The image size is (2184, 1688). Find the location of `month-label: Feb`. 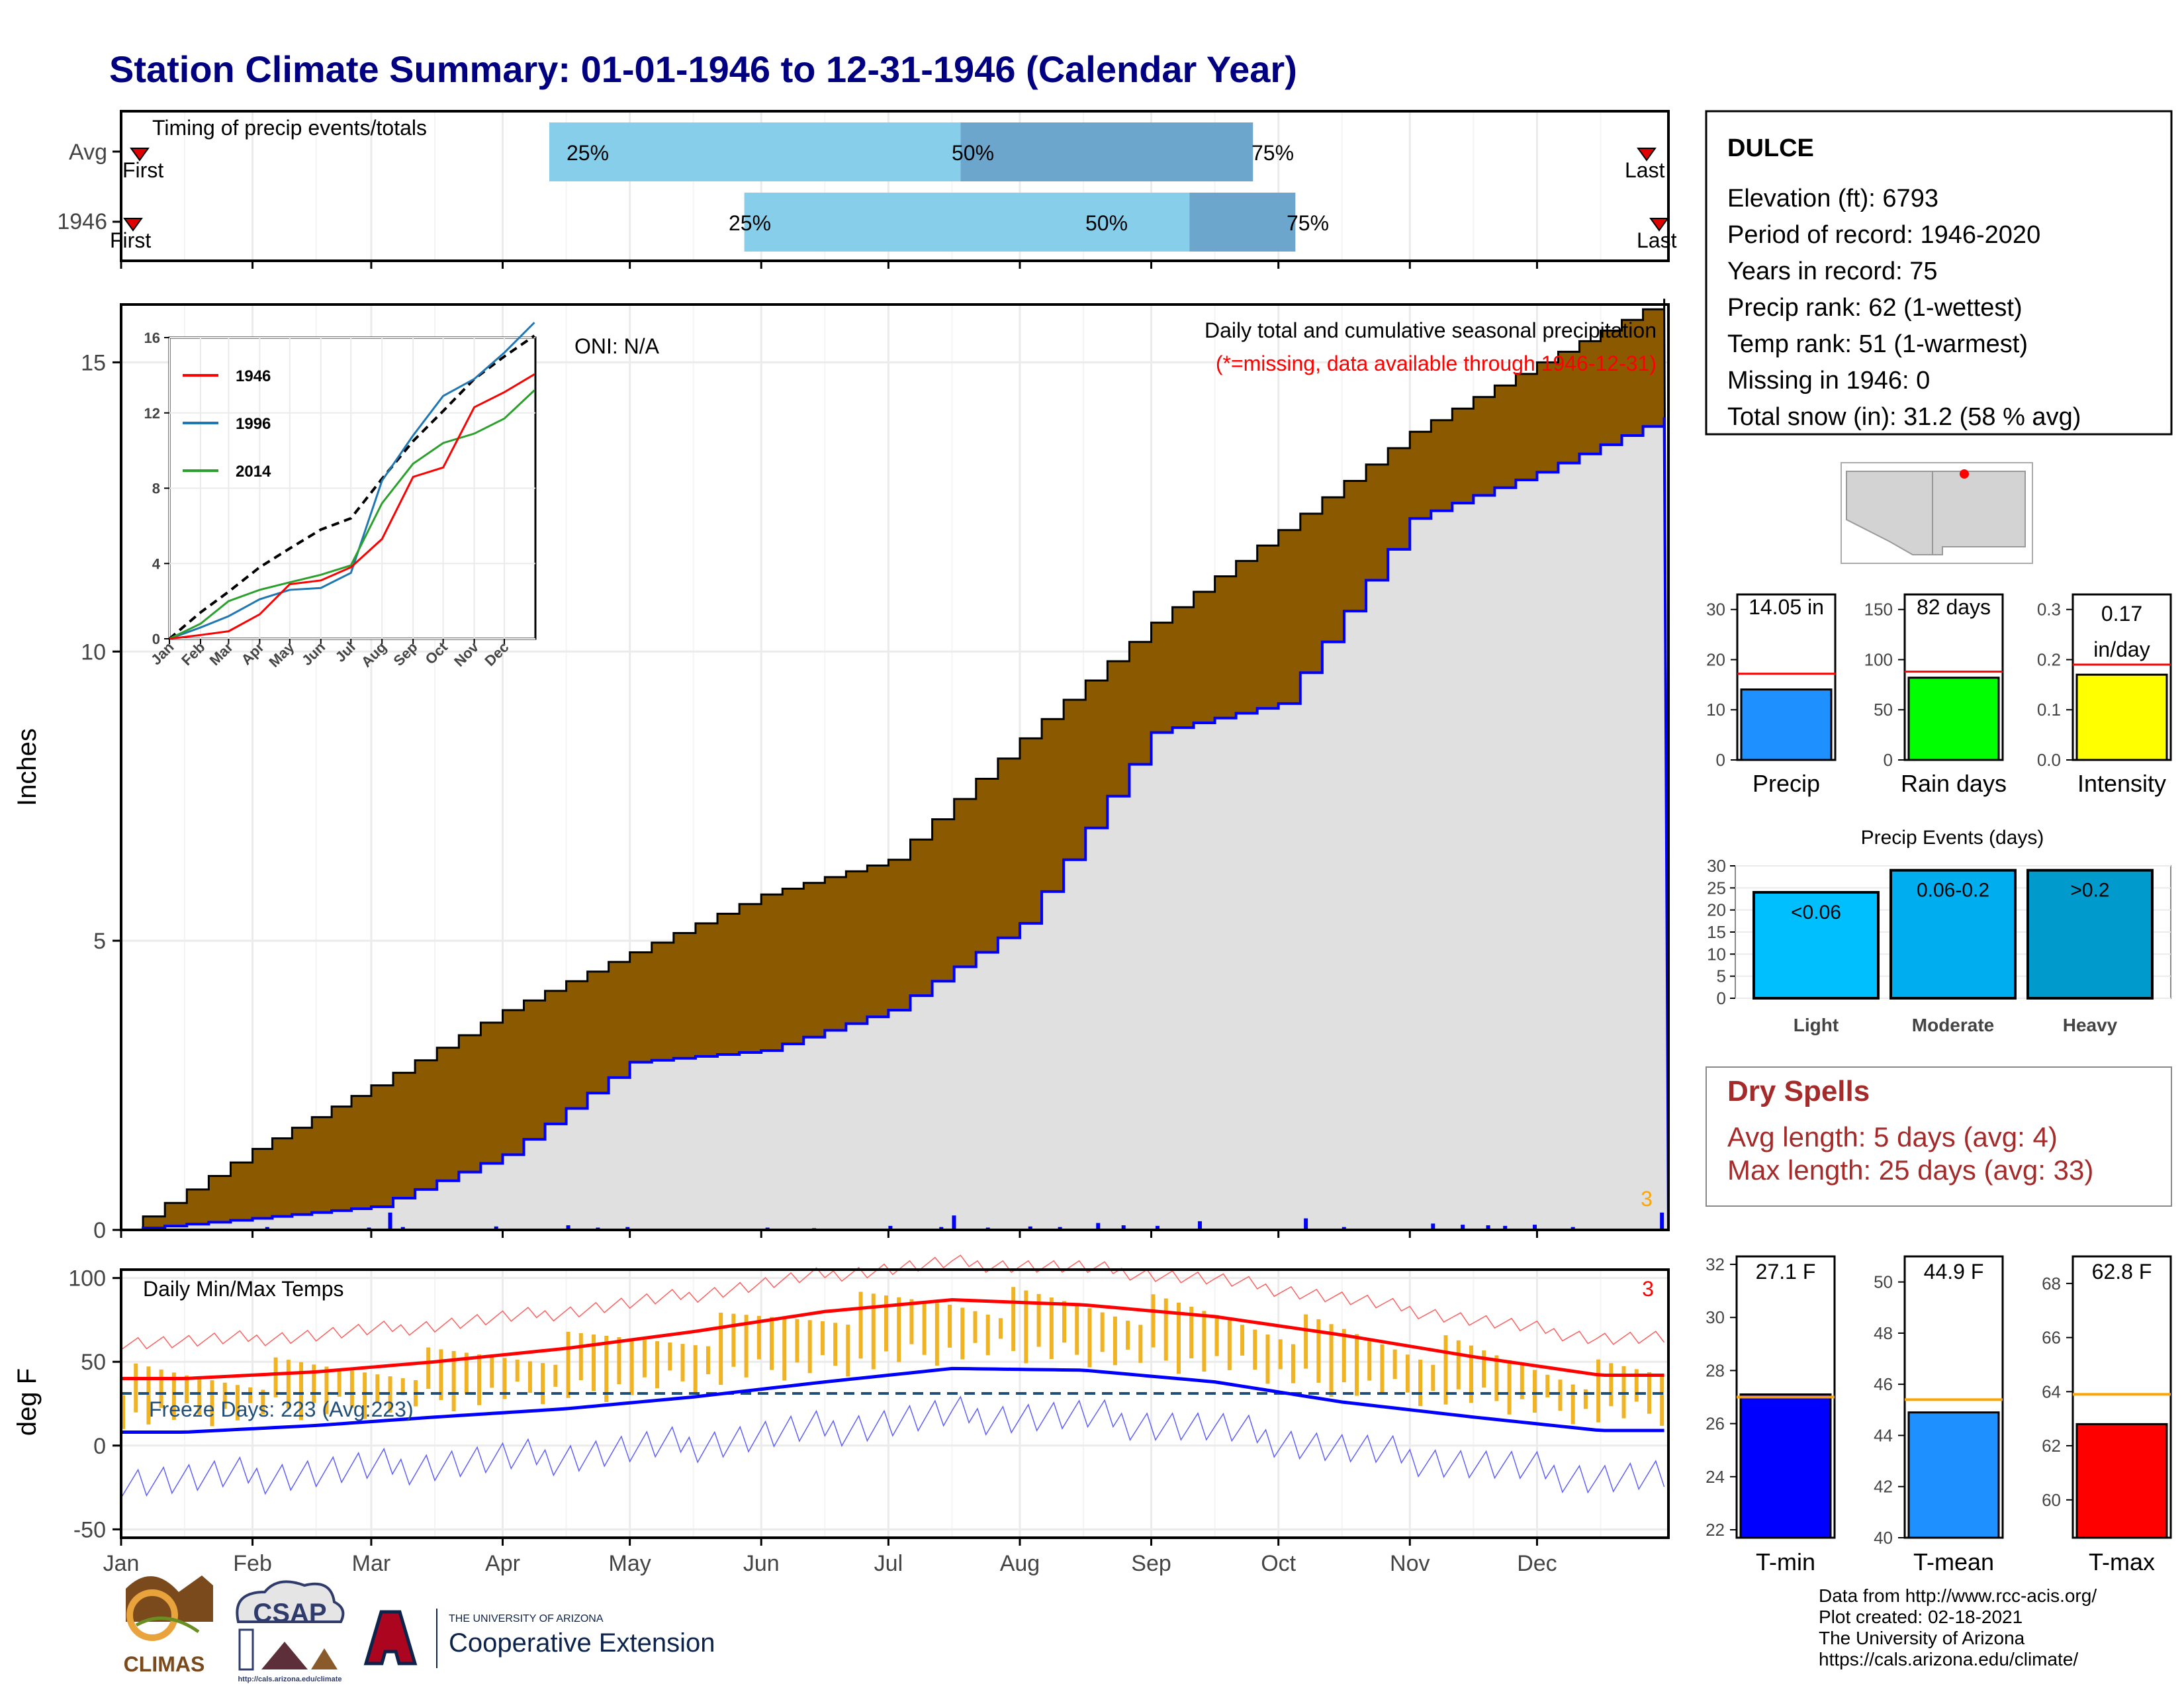

month-label: Feb is located at coordinates (252, 1563).